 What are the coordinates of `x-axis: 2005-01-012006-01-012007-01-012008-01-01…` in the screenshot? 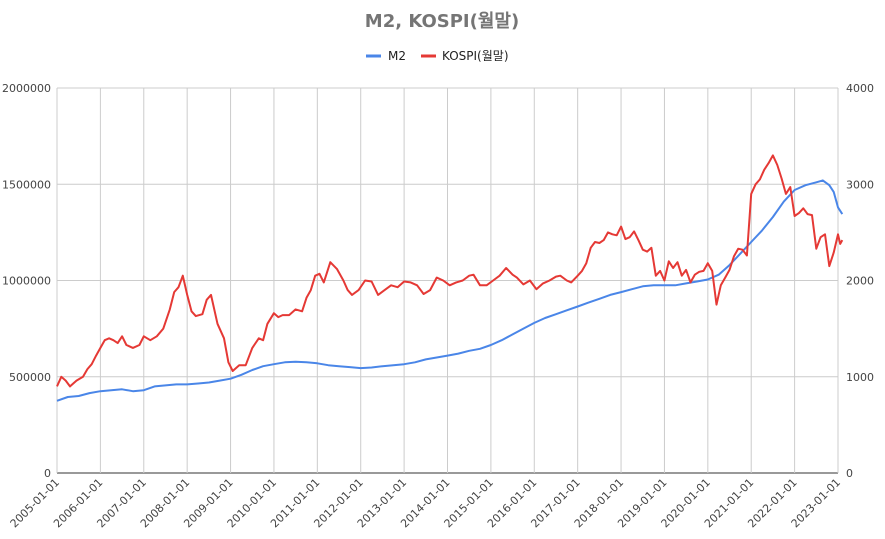 It's located at (425, 503).